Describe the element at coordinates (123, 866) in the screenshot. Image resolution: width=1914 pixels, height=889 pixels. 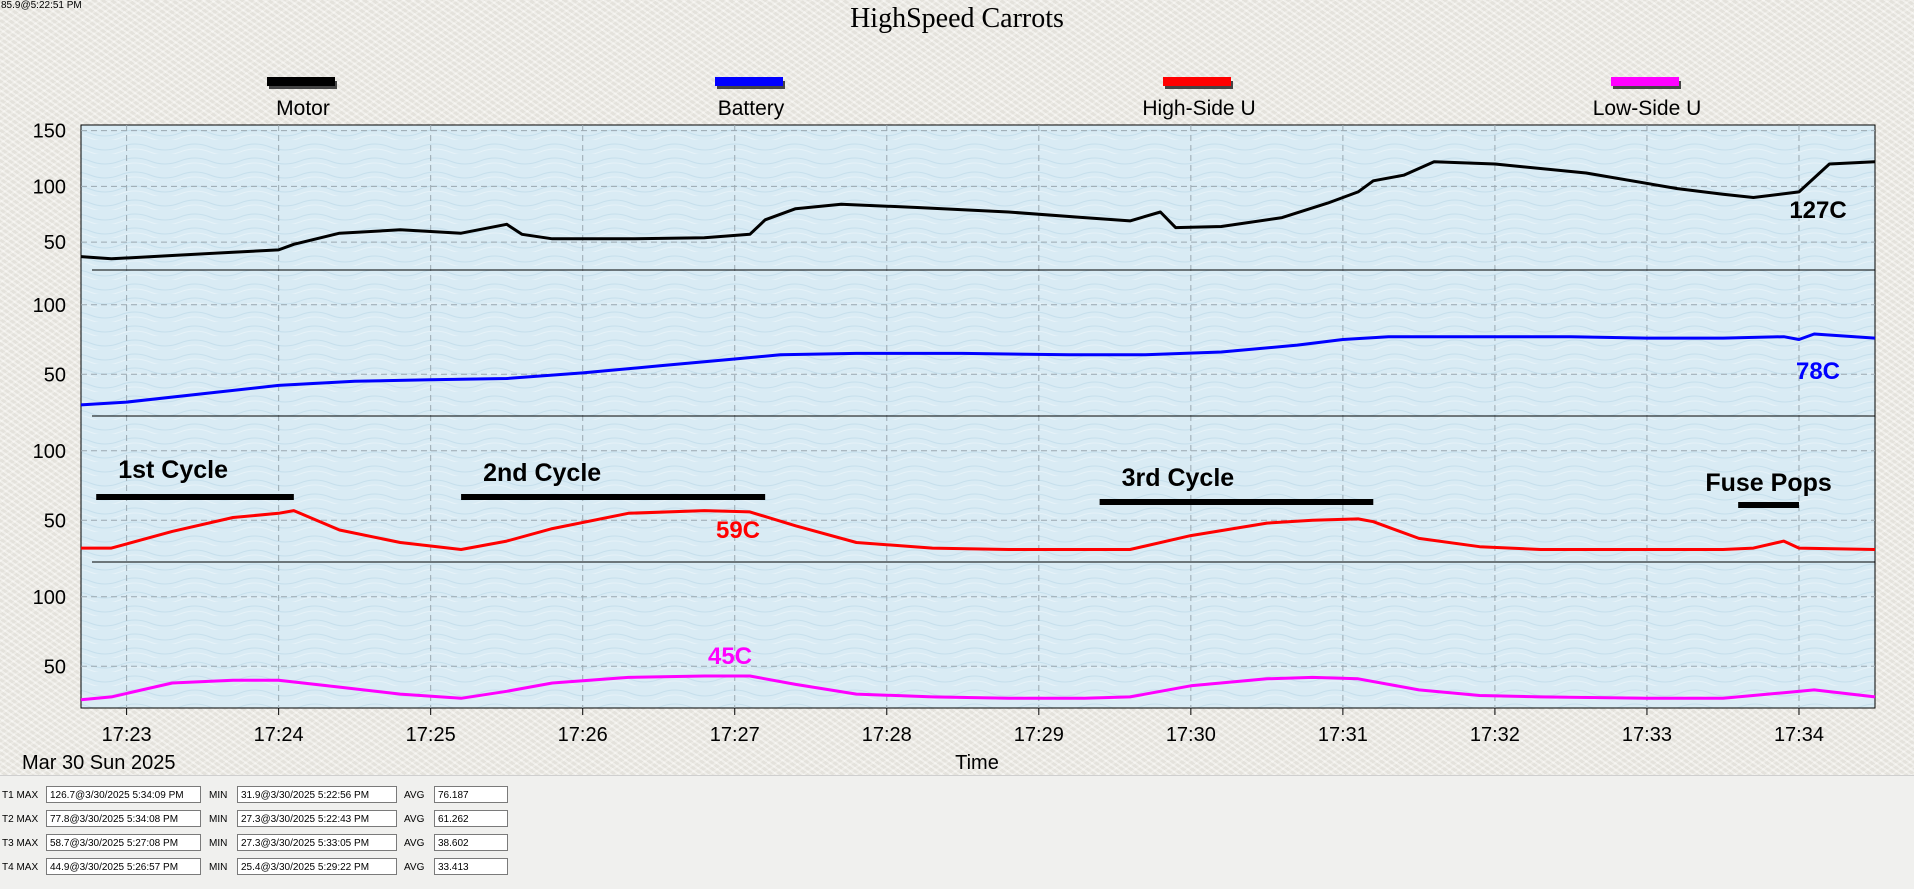
I see `max-value-field: 44.9@3/30/2025 5:26:57 PM` at that location.